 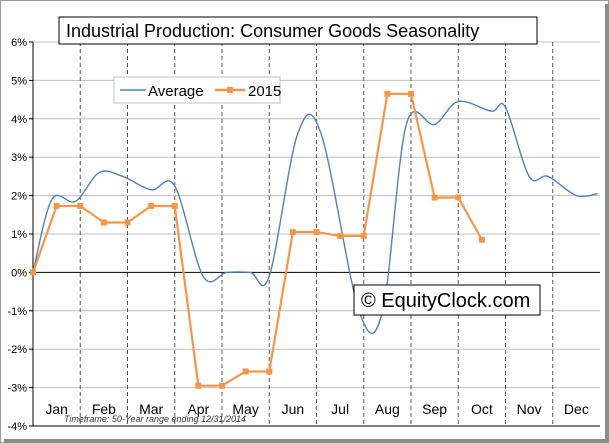 I want to click on watermark-box, so click(x=447, y=300).